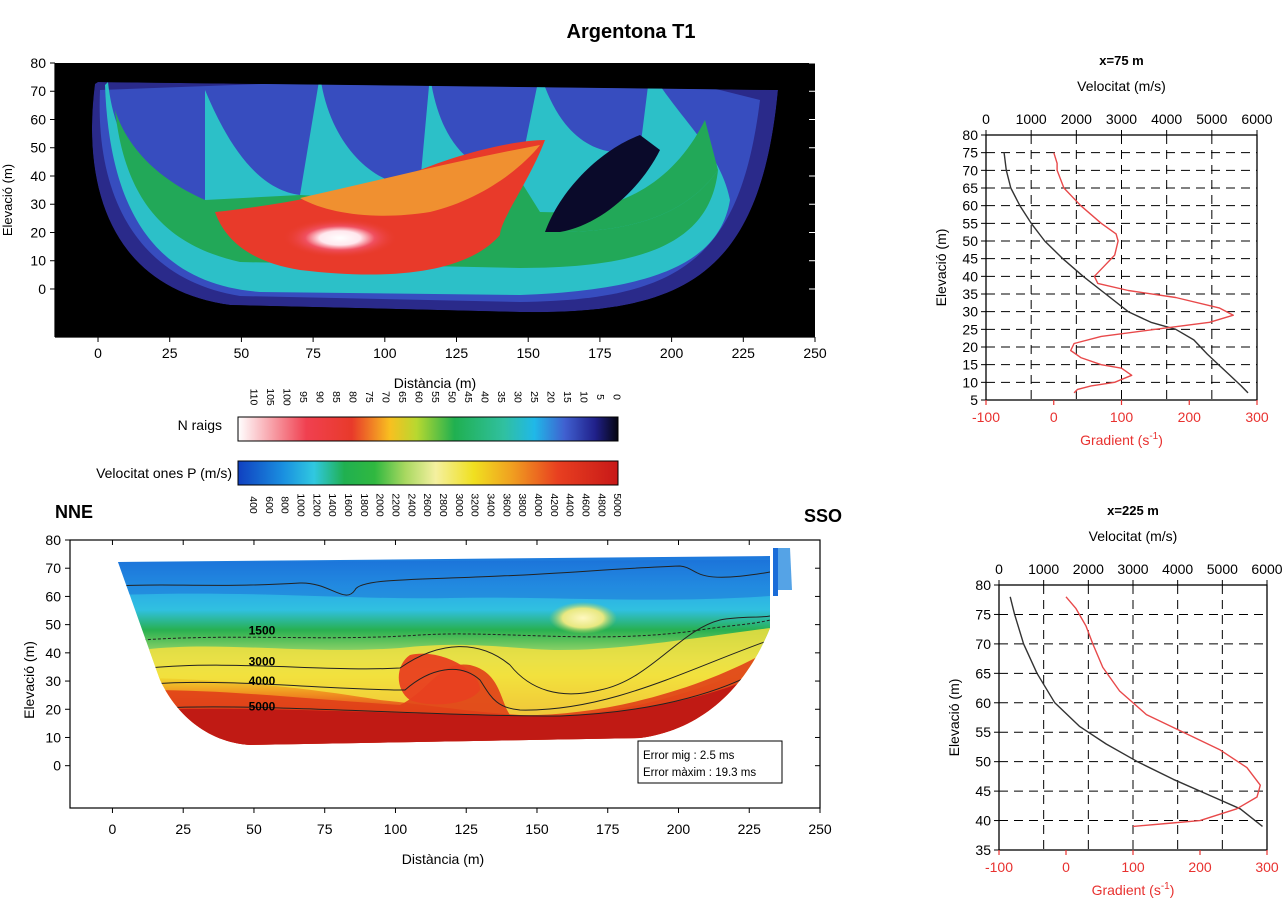  Describe the element at coordinates (823, 516) in the screenshot. I see `sso-label: SSO` at that location.